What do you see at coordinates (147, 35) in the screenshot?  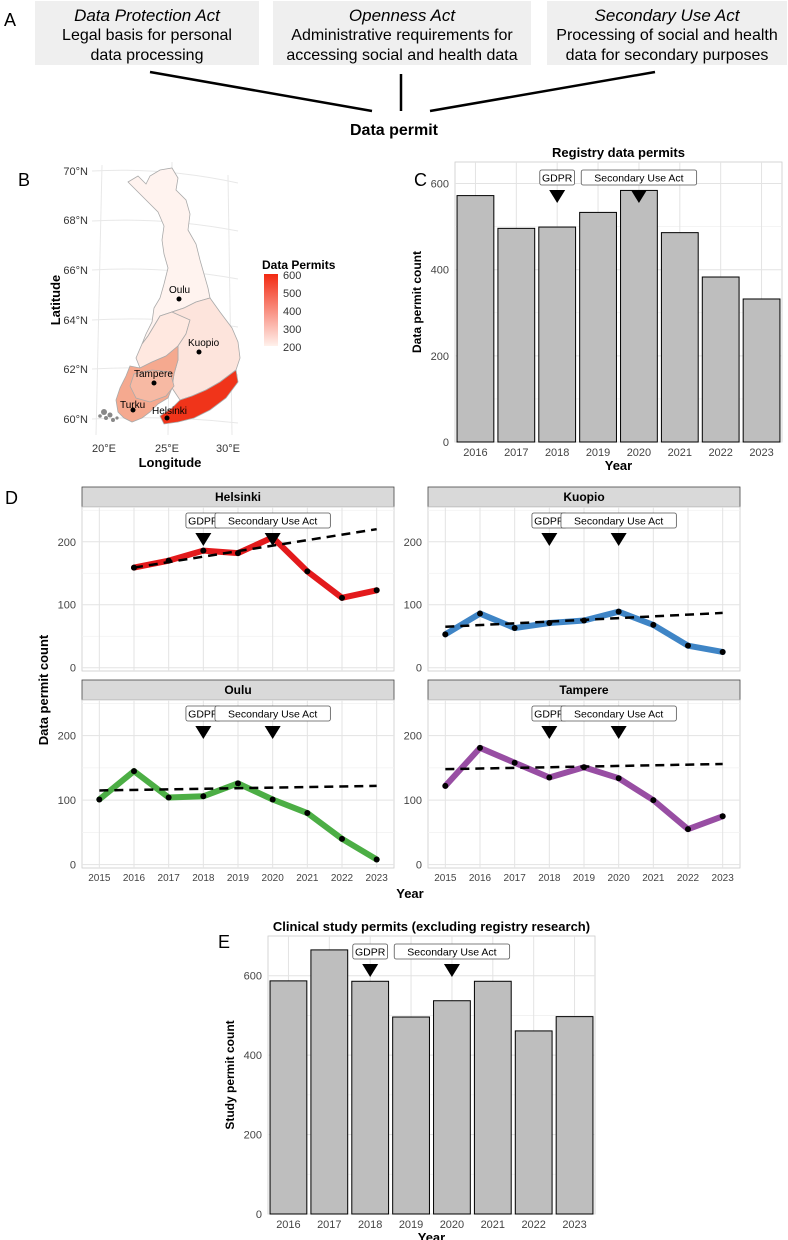 I see `law-desc-line1: Legal basis for personal` at bounding box center [147, 35].